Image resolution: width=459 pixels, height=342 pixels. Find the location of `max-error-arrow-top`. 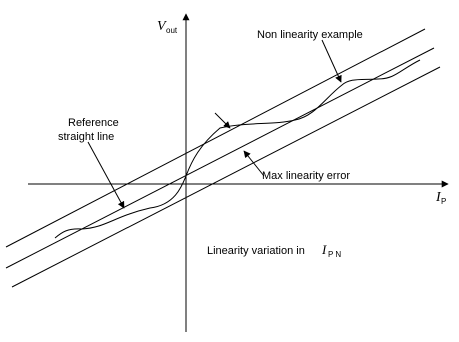

max-error-arrow-top is located at coordinates (222, 120).